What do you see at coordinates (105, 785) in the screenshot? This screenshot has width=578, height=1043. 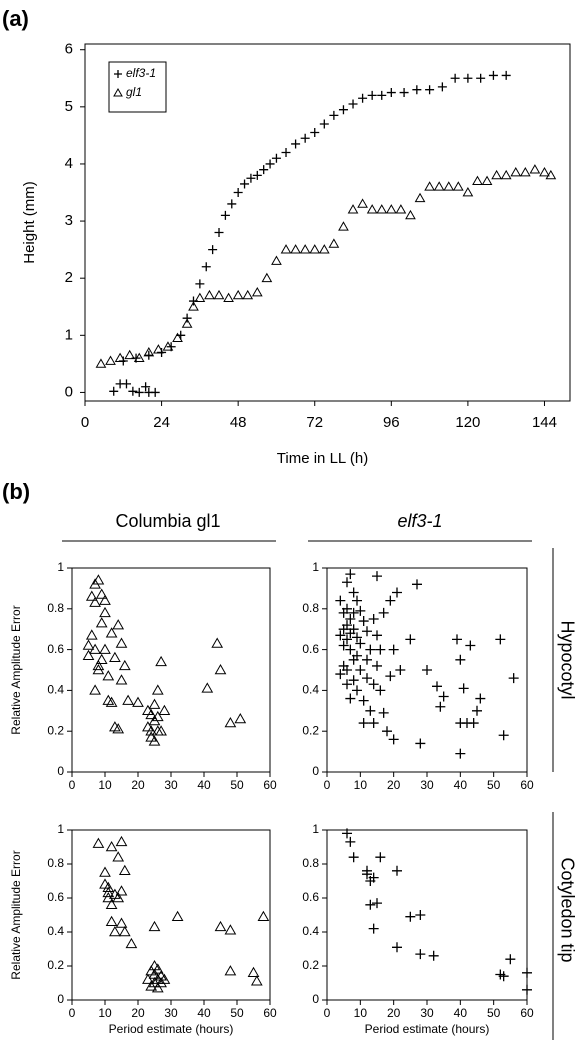 I see `x-tick-label: 10` at bounding box center [105, 785].